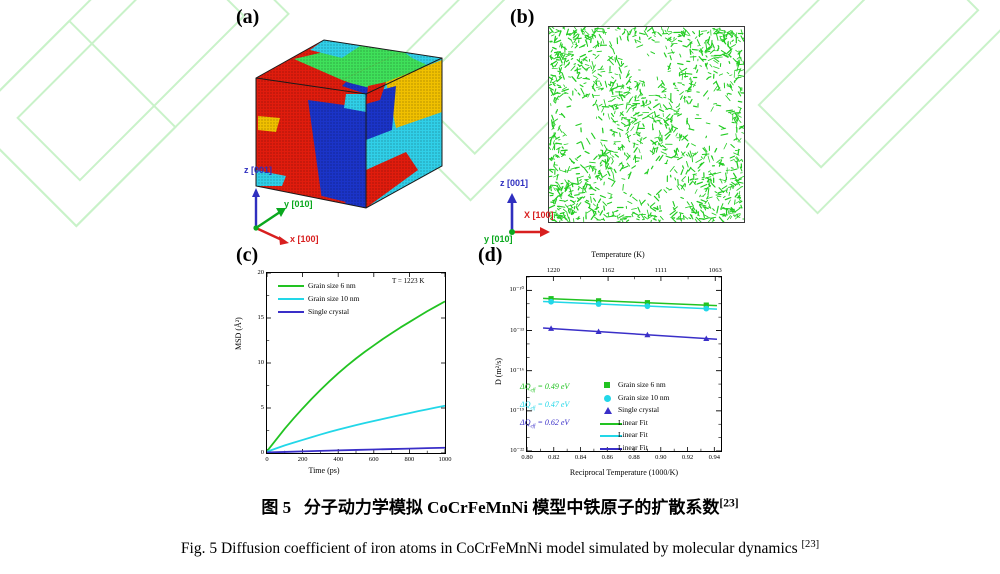  I want to click on panel-d-activation-energy-label: ΔQeff = 0.47 eV, so click(545, 406).